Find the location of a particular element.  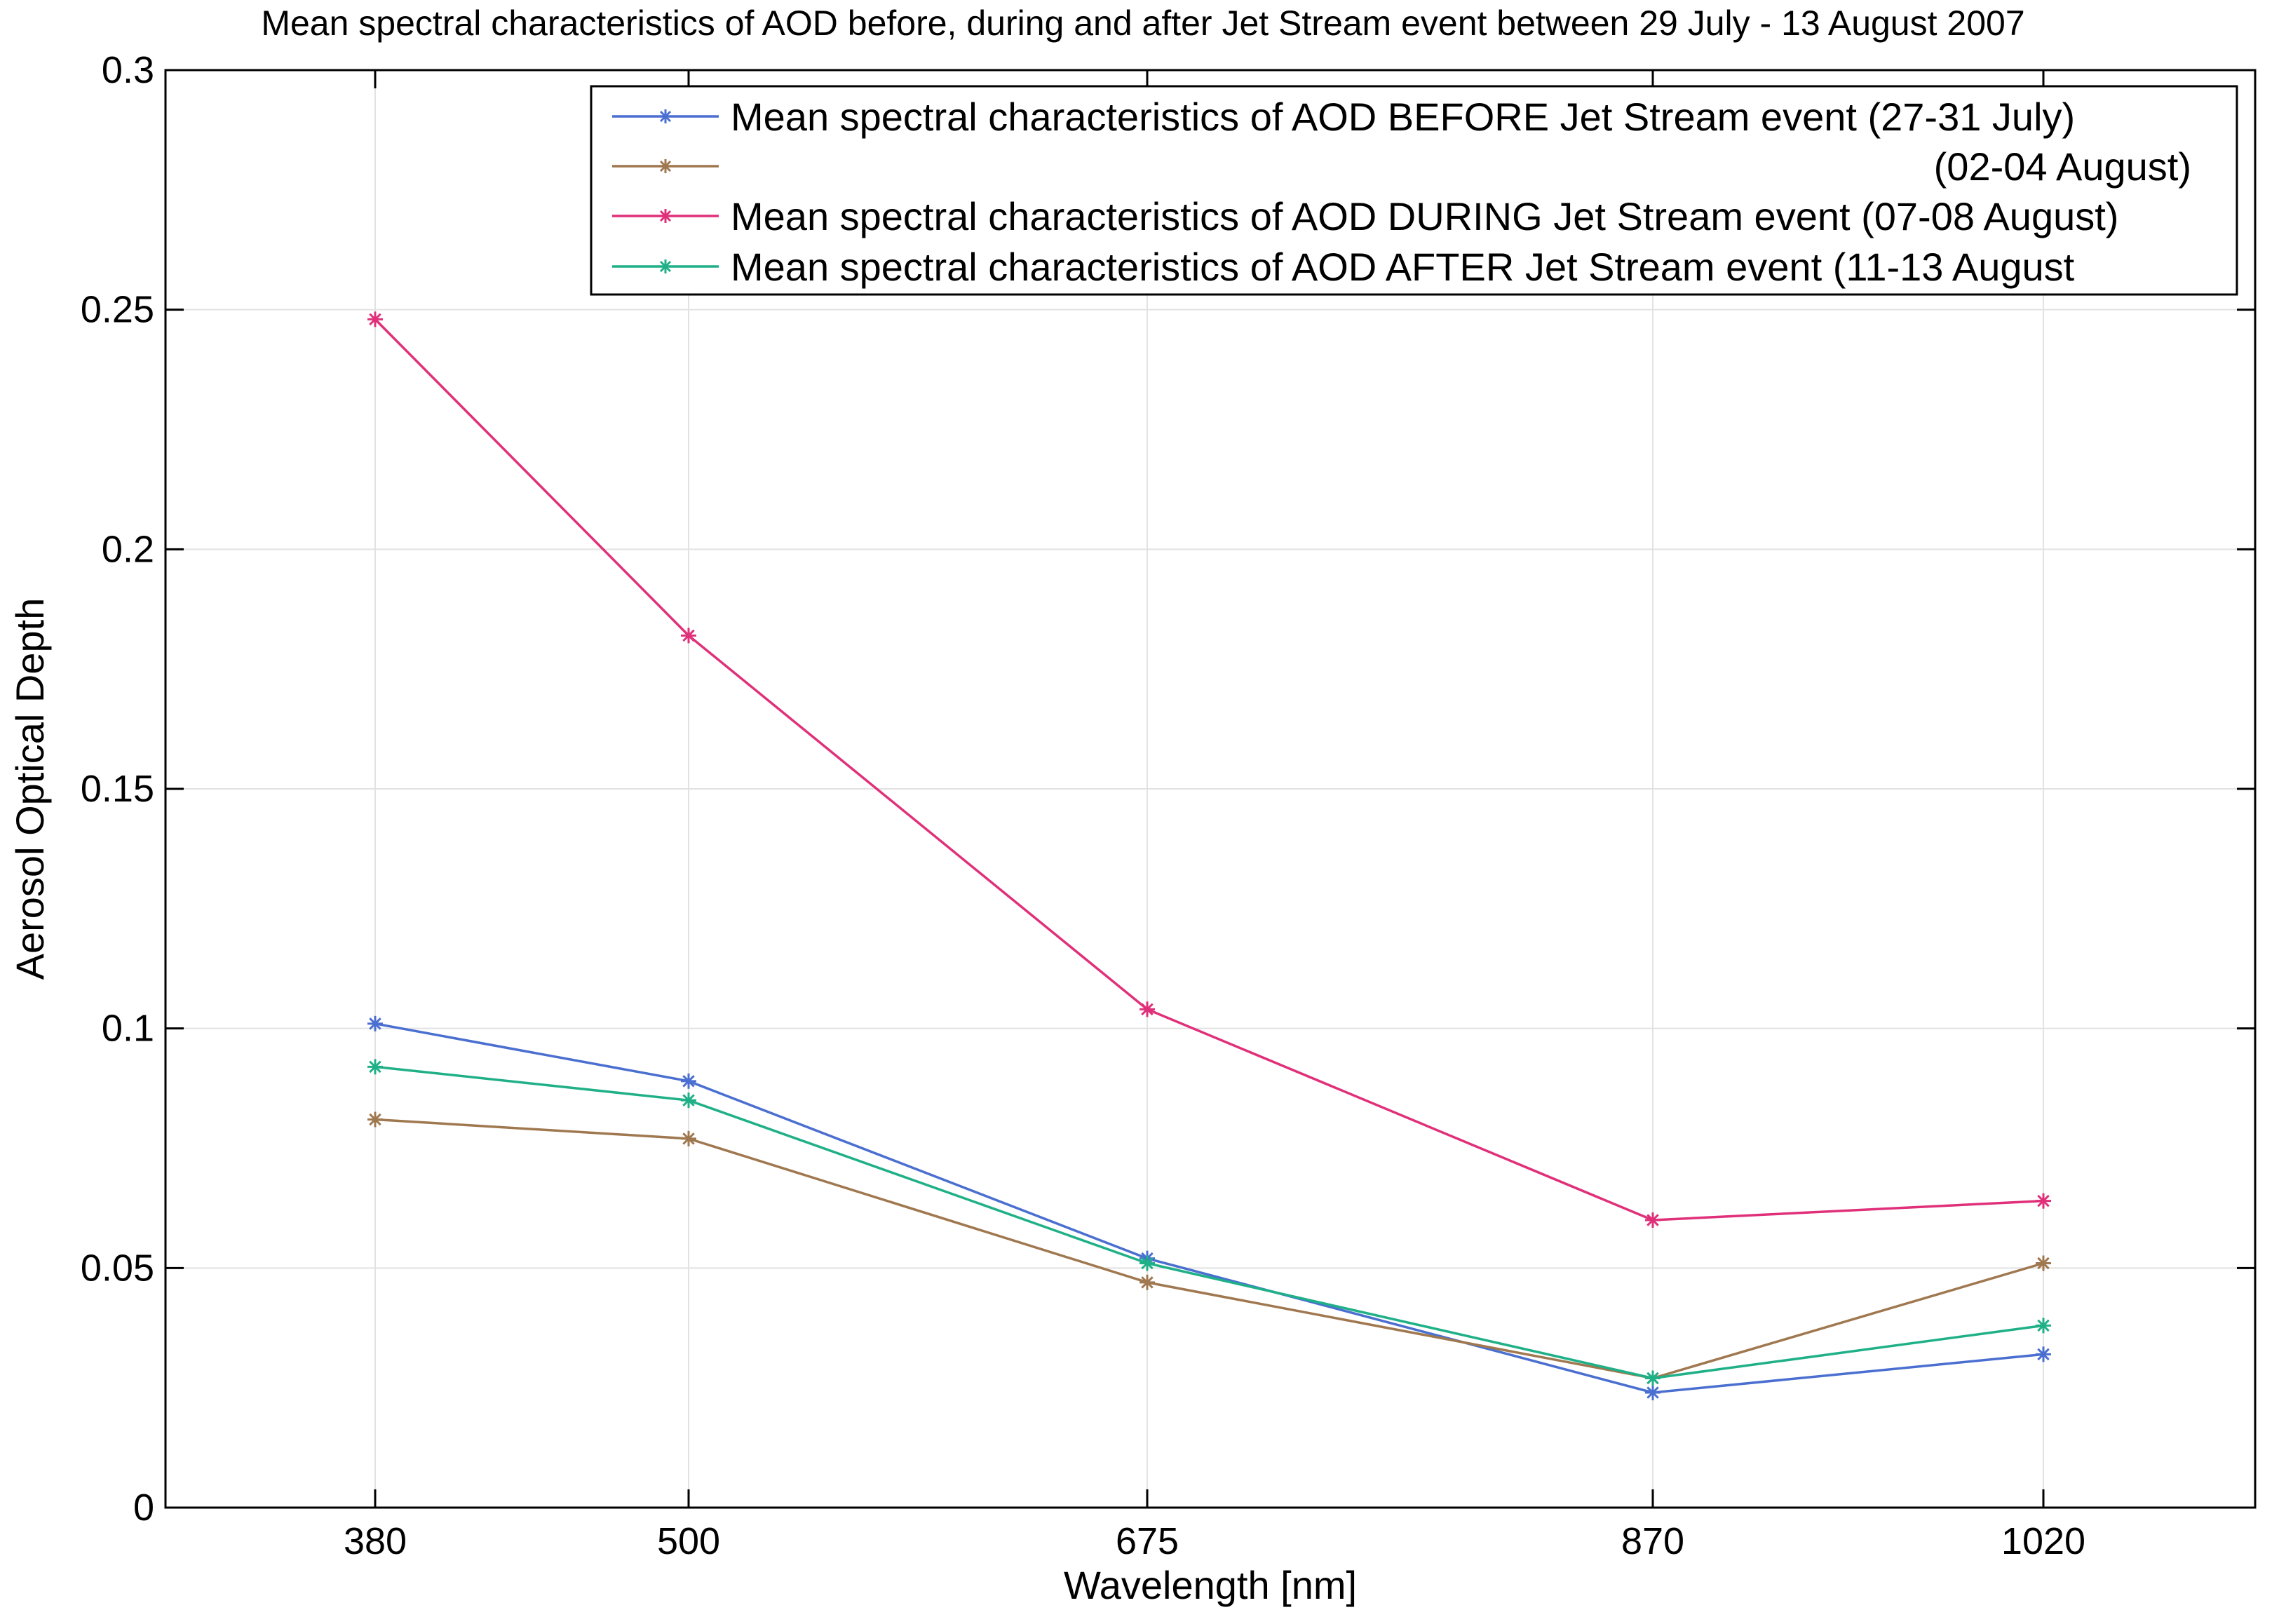

x-axis-label: Wavelength [nm] is located at coordinates (1210, 1585).